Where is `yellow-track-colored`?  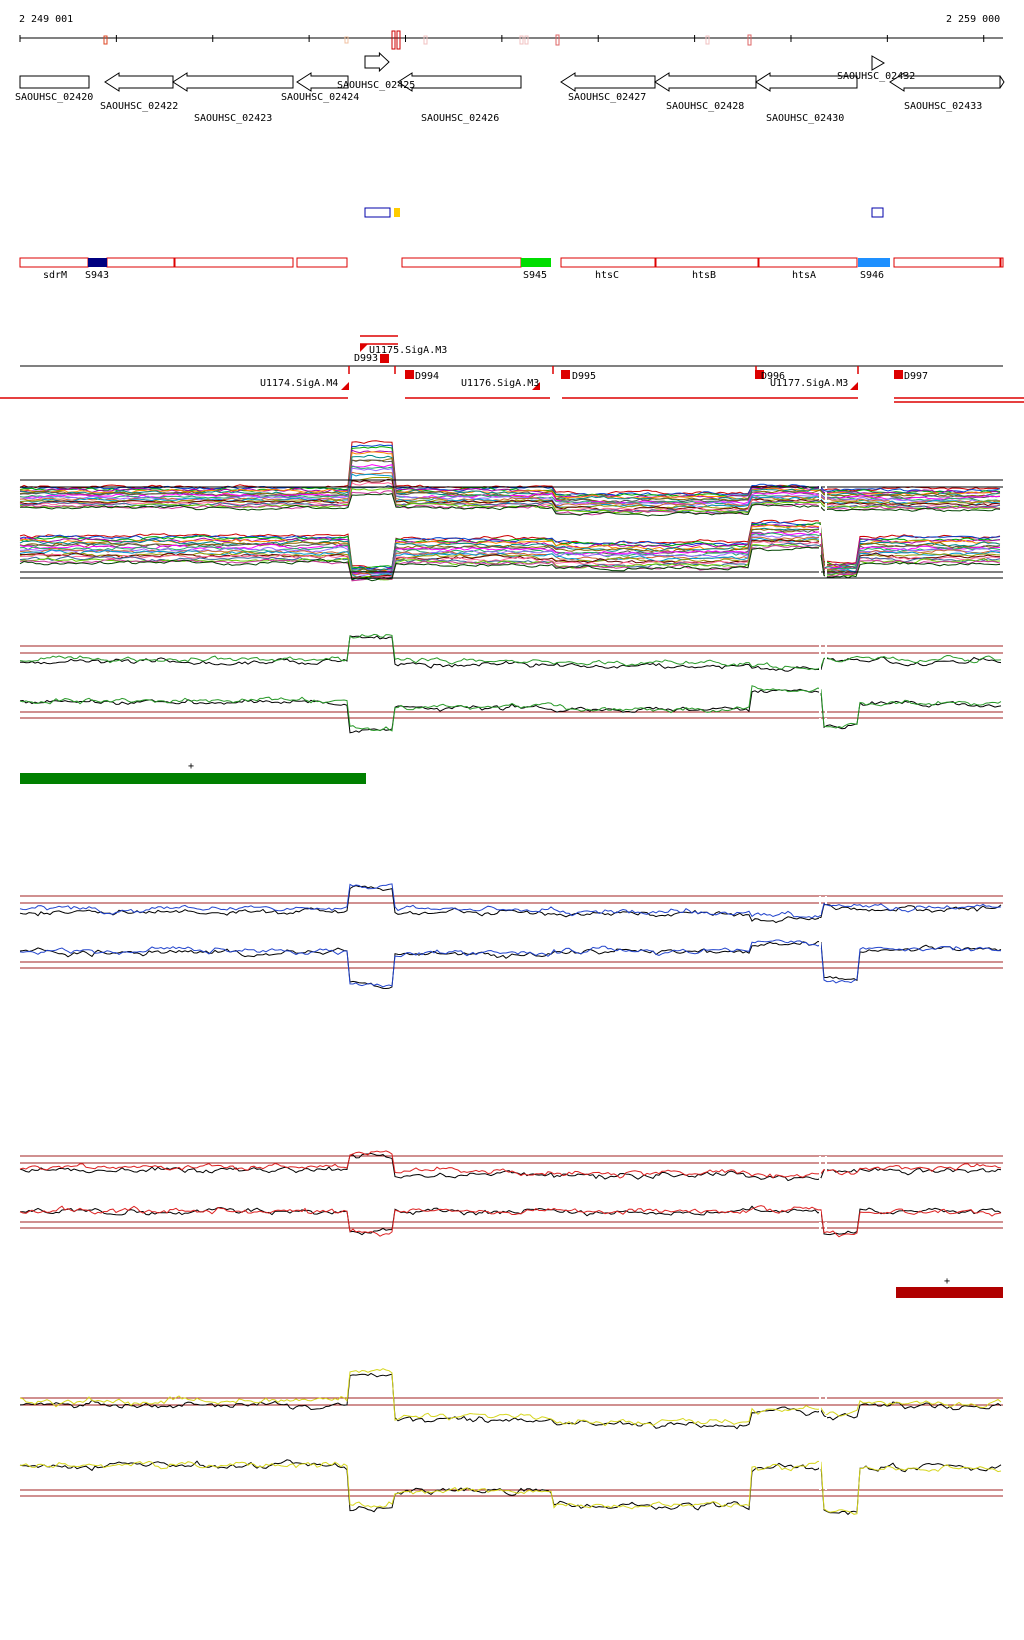 yellow-track-colored is located at coordinates (510, 1487).